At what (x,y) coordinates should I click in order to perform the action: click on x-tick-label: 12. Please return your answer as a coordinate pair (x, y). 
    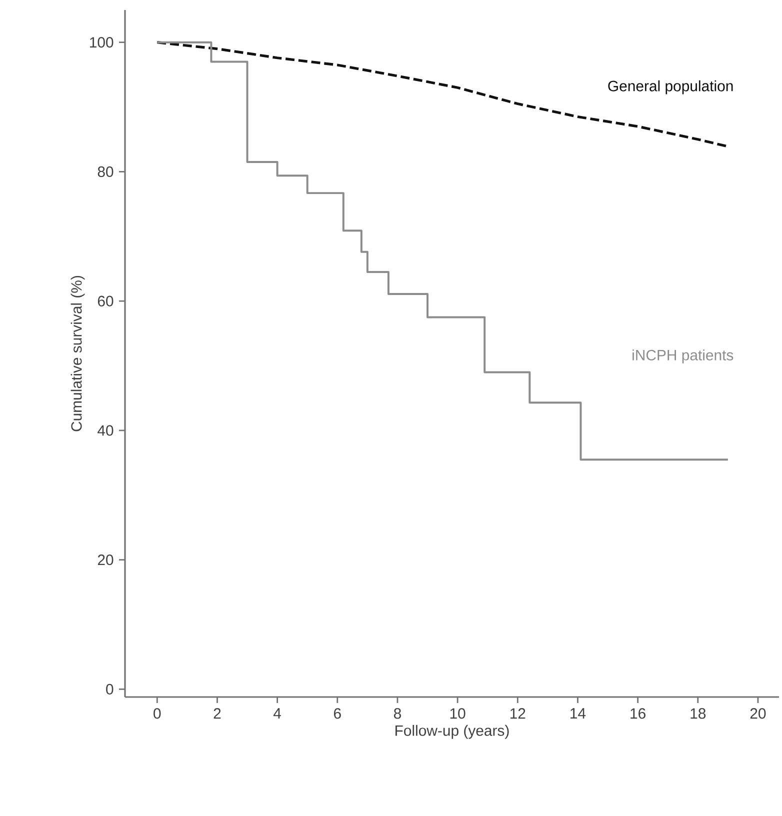
    Looking at the image, I should click on (518, 713).